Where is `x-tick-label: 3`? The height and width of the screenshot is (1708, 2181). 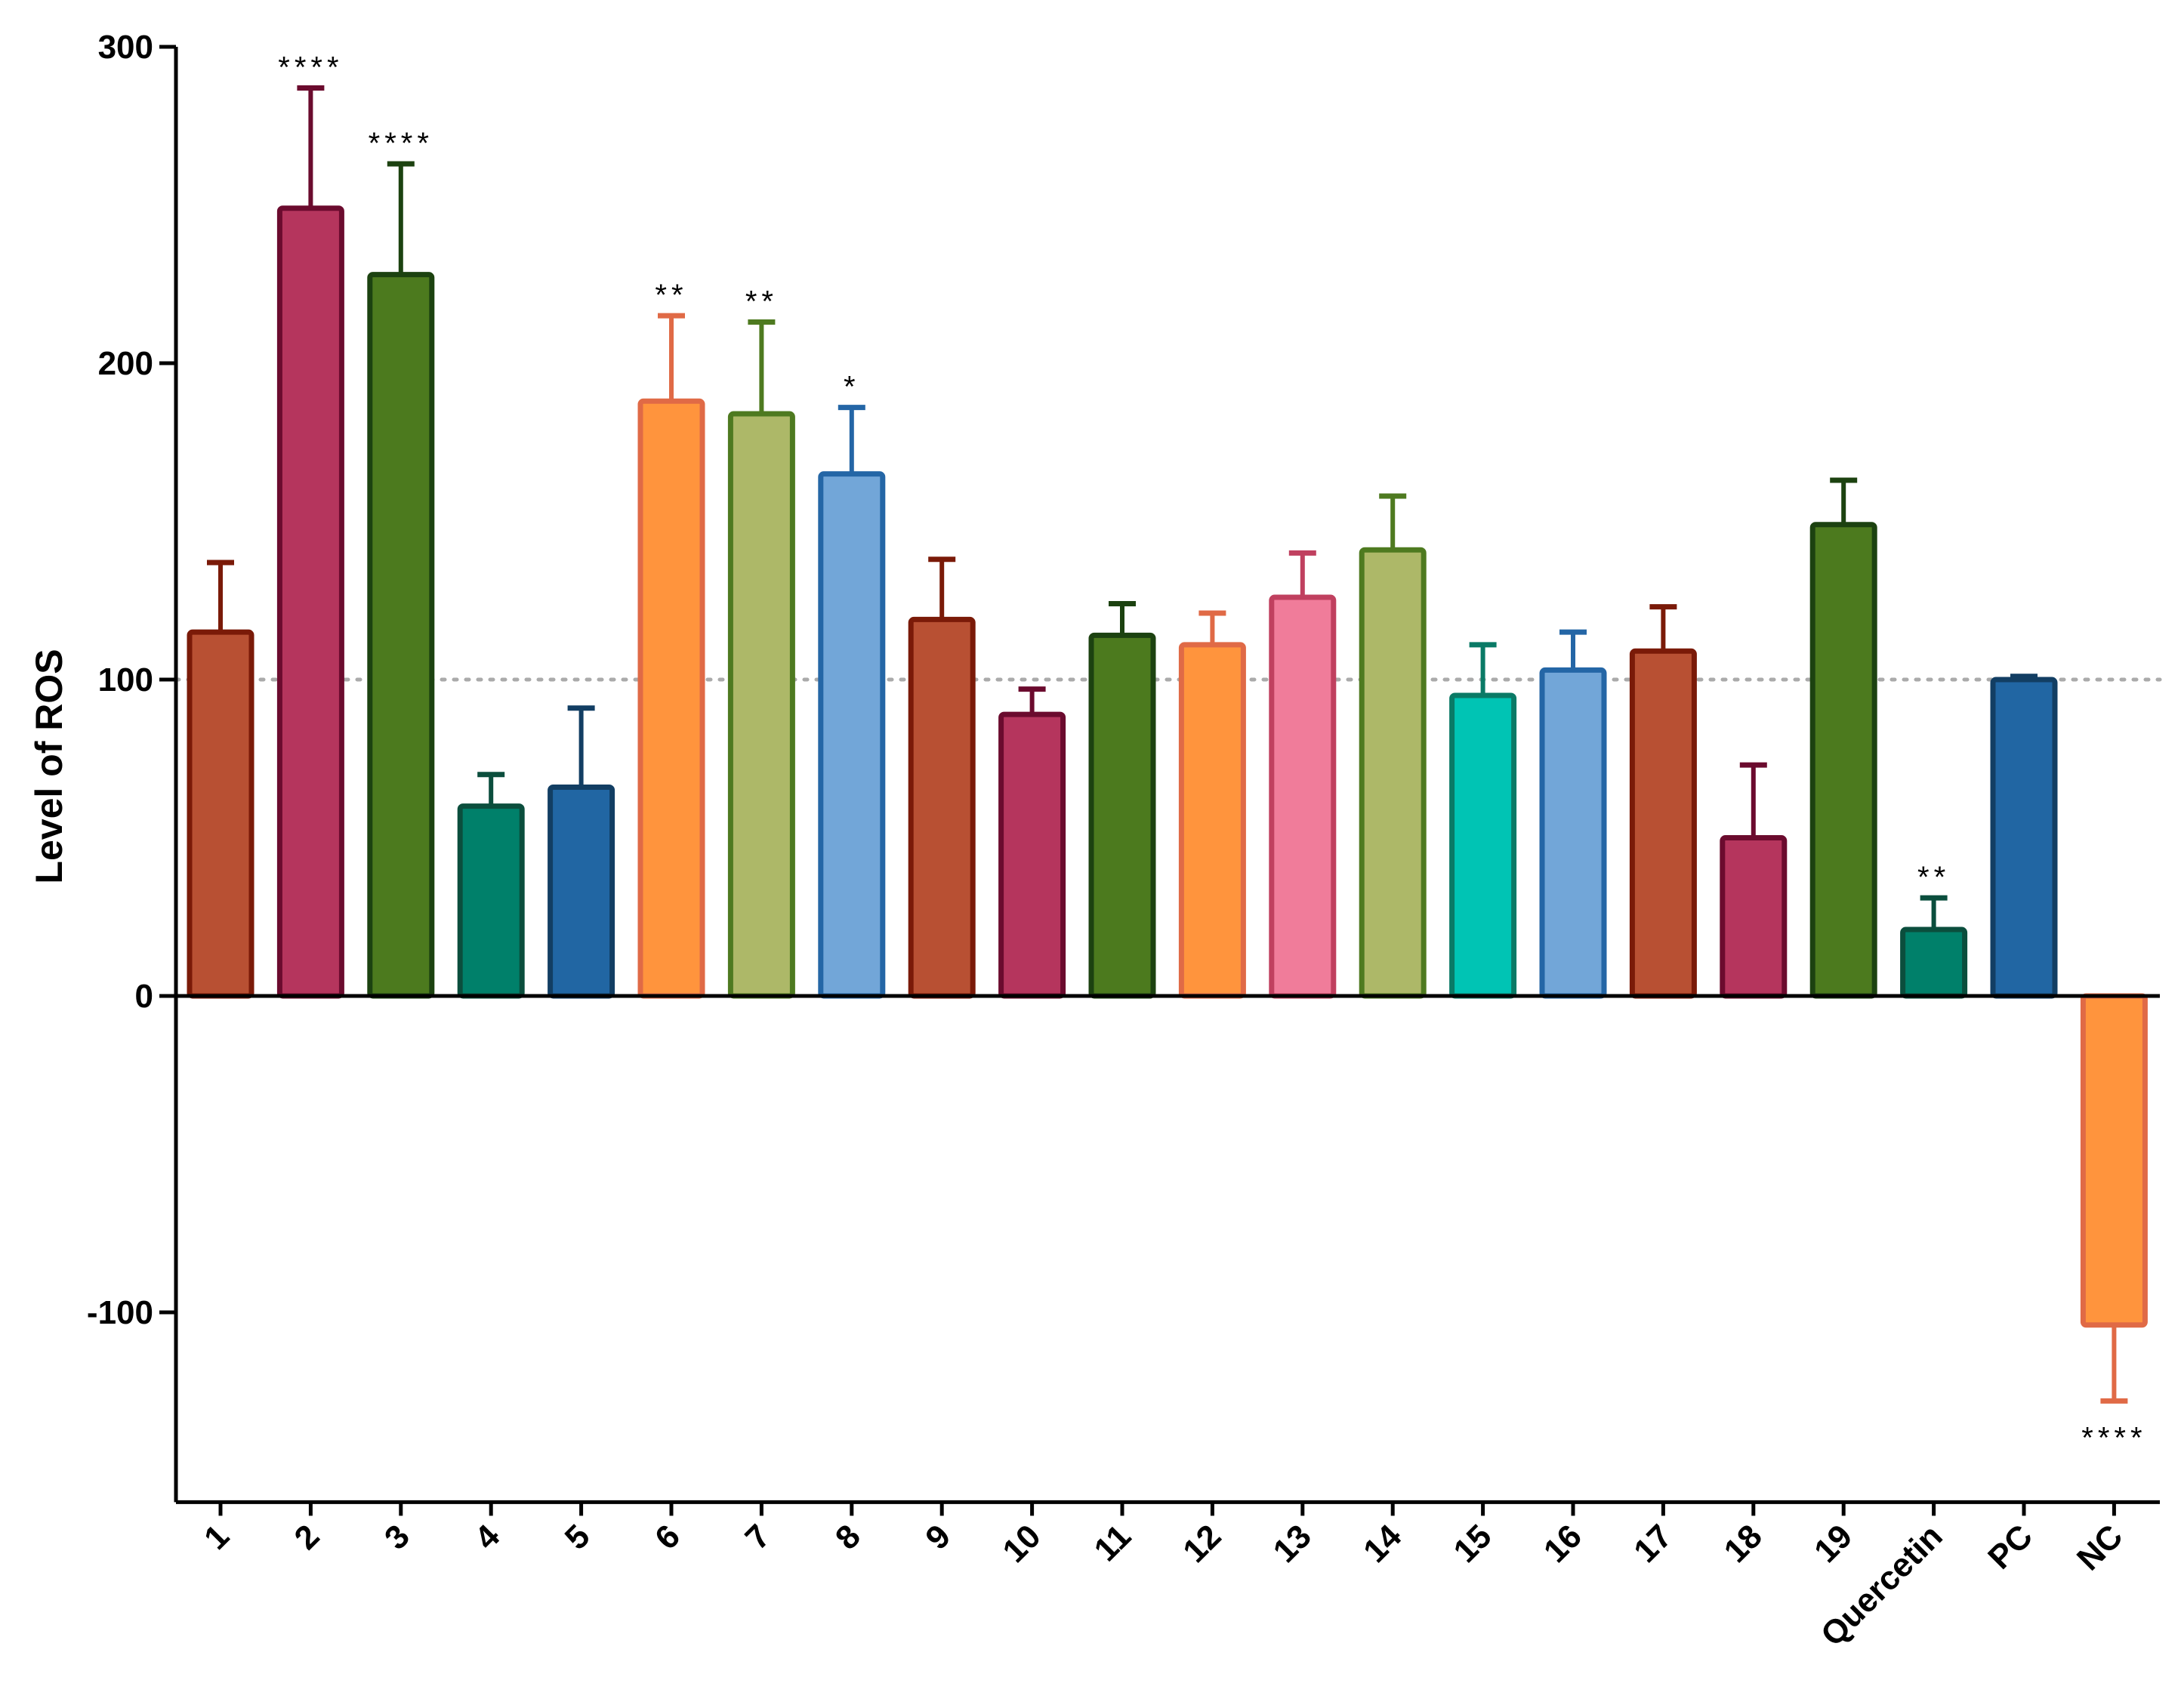
x-tick-label: 3 is located at coordinates (397, 1537).